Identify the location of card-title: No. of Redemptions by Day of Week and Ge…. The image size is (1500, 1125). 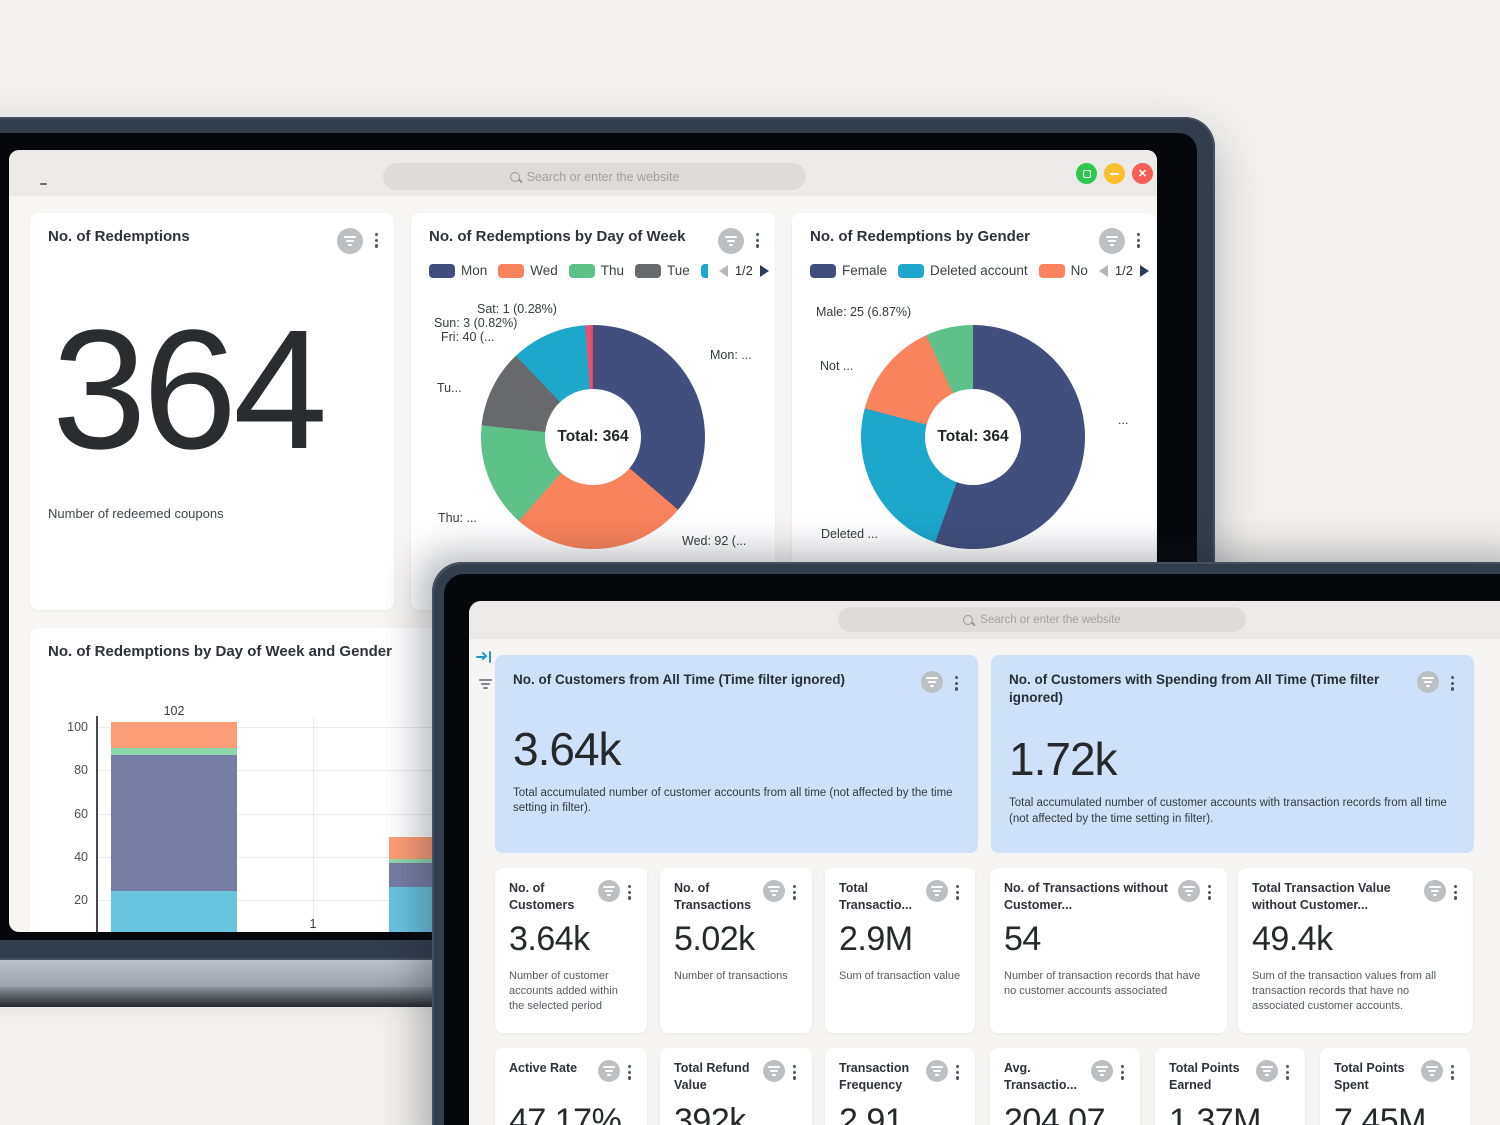
(220, 651).